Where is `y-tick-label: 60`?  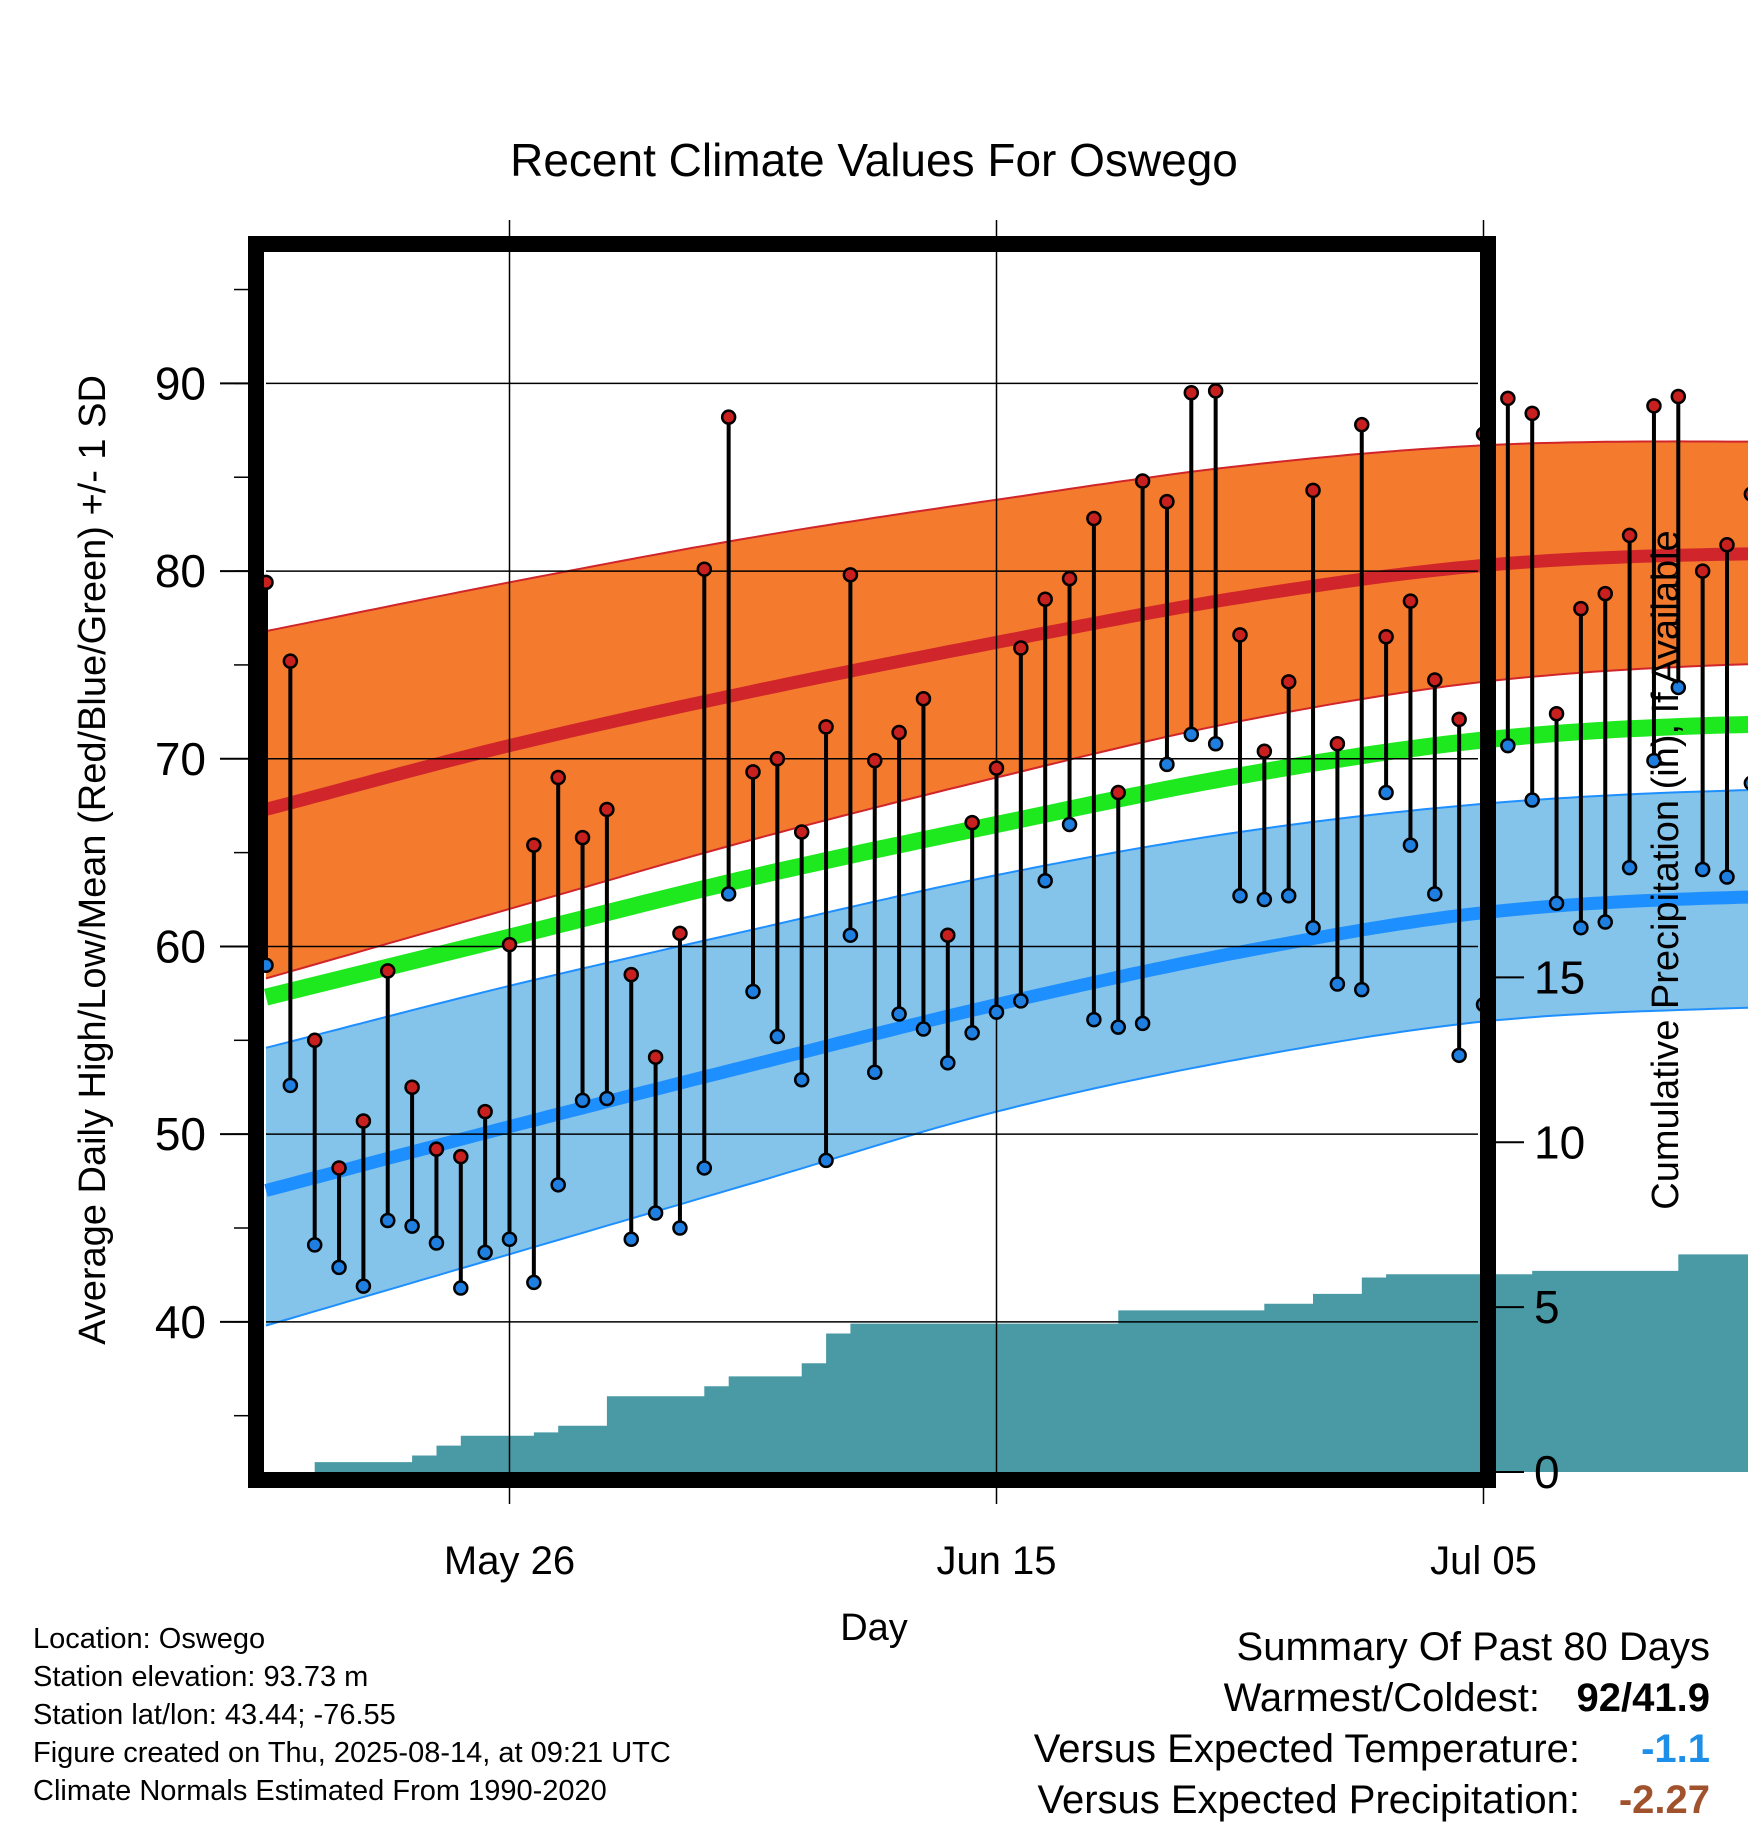 y-tick-label: 60 is located at coordinates (180, 946).